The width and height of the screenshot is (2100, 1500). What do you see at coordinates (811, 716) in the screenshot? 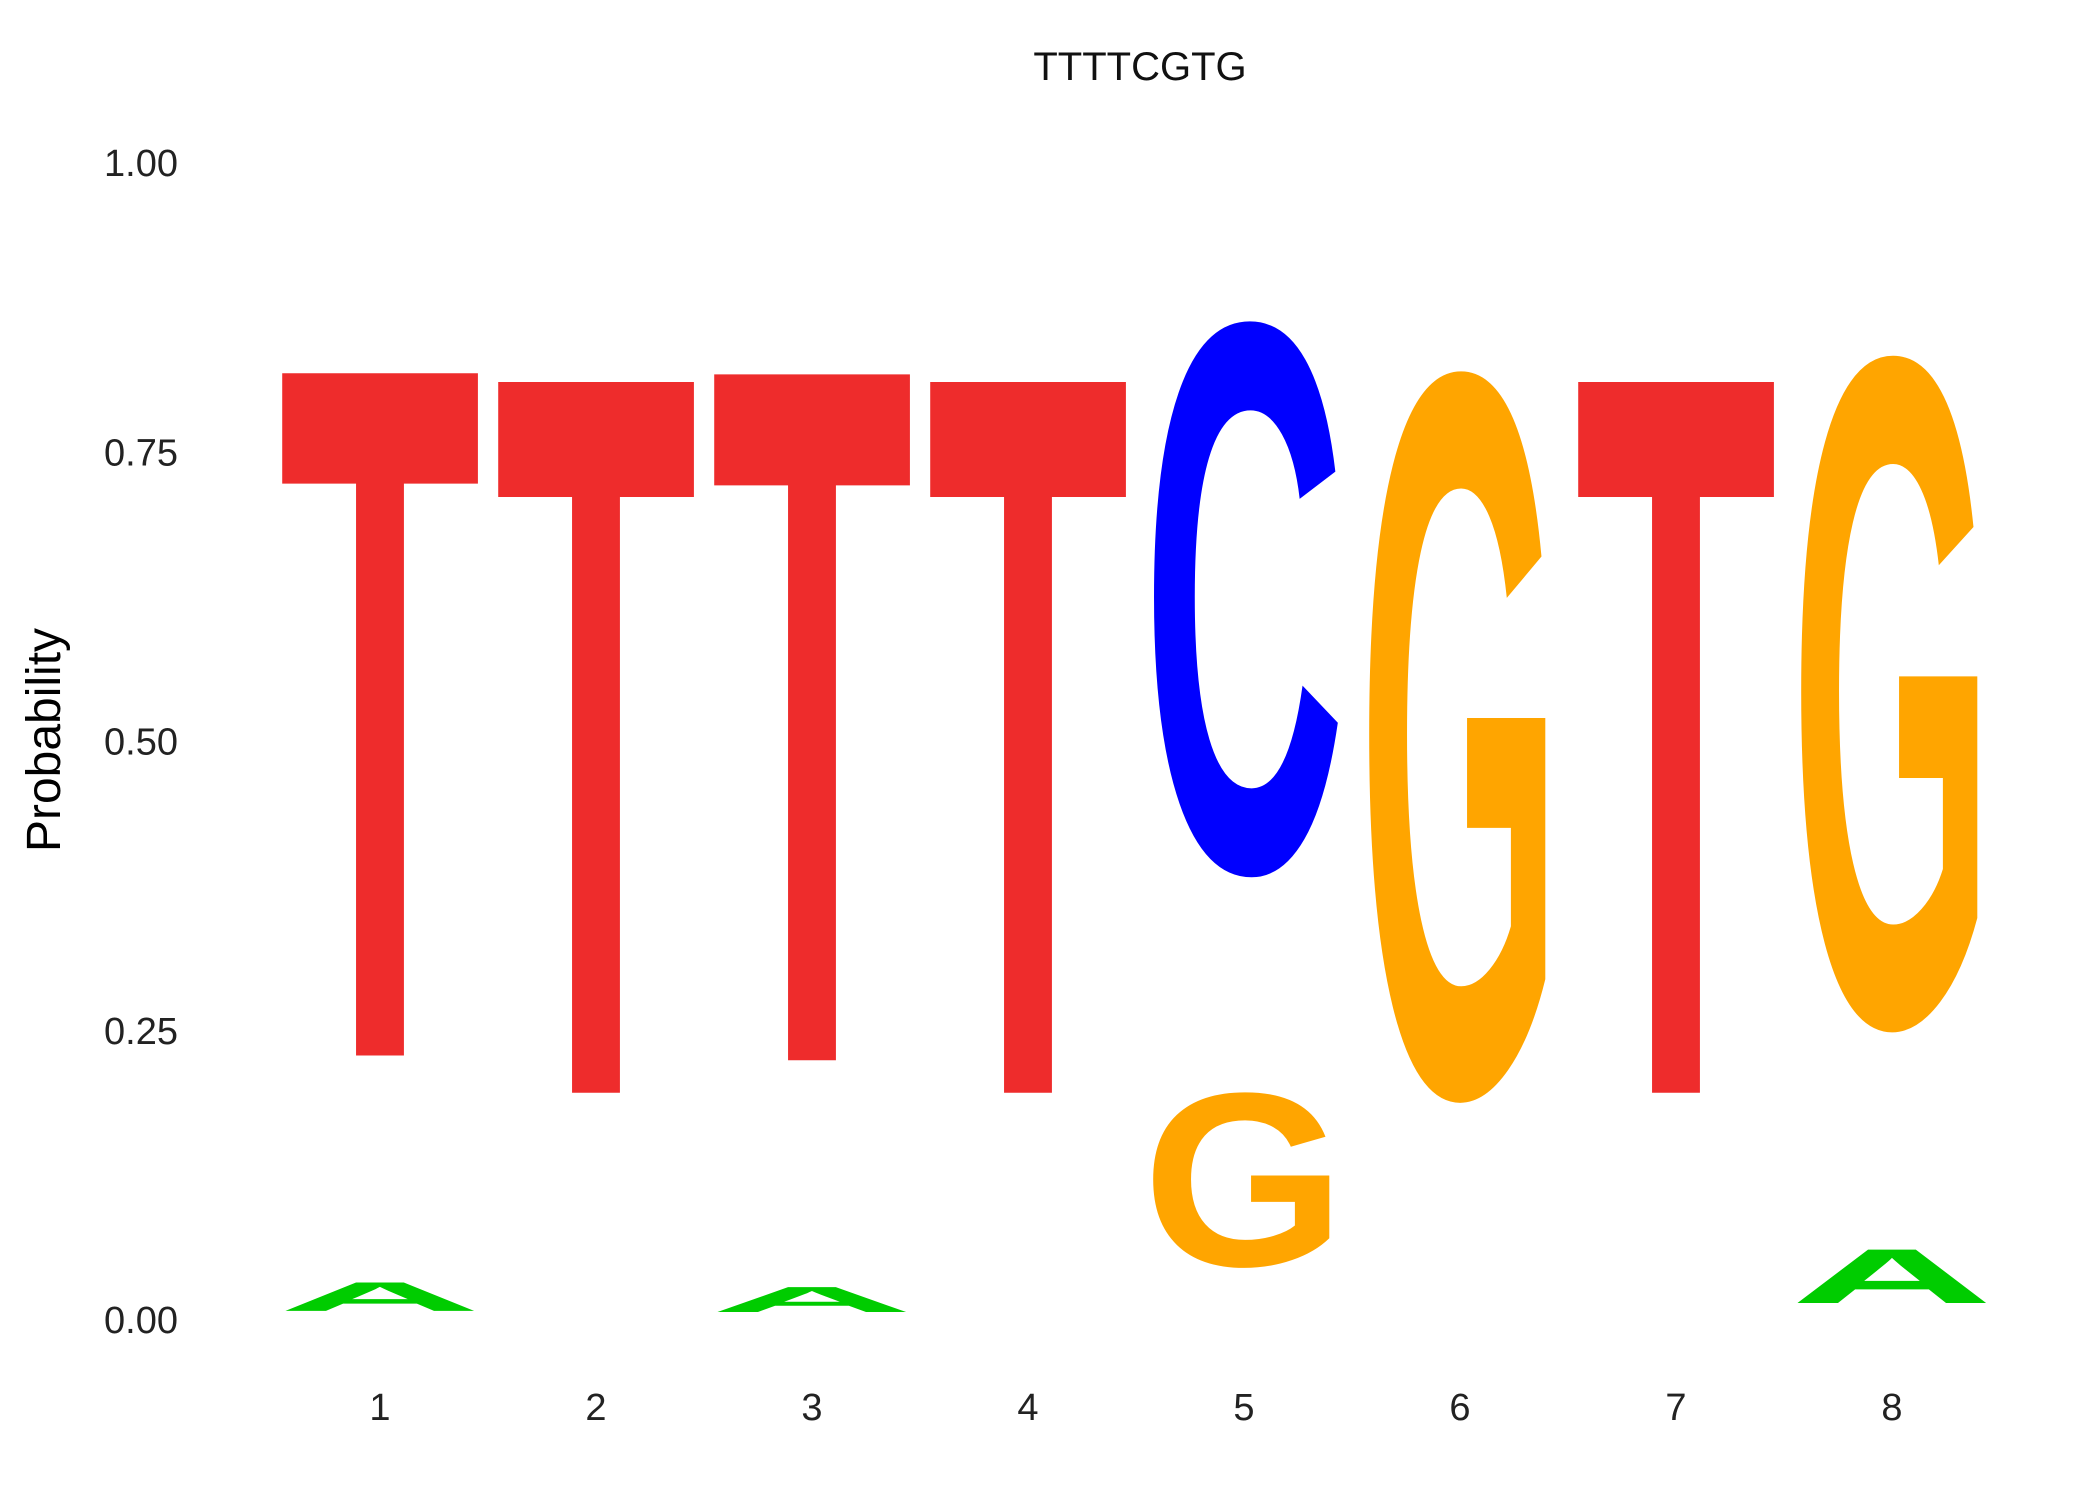
I see `logo-letter-T-pos-3: T` at bounding box center [811, 716].